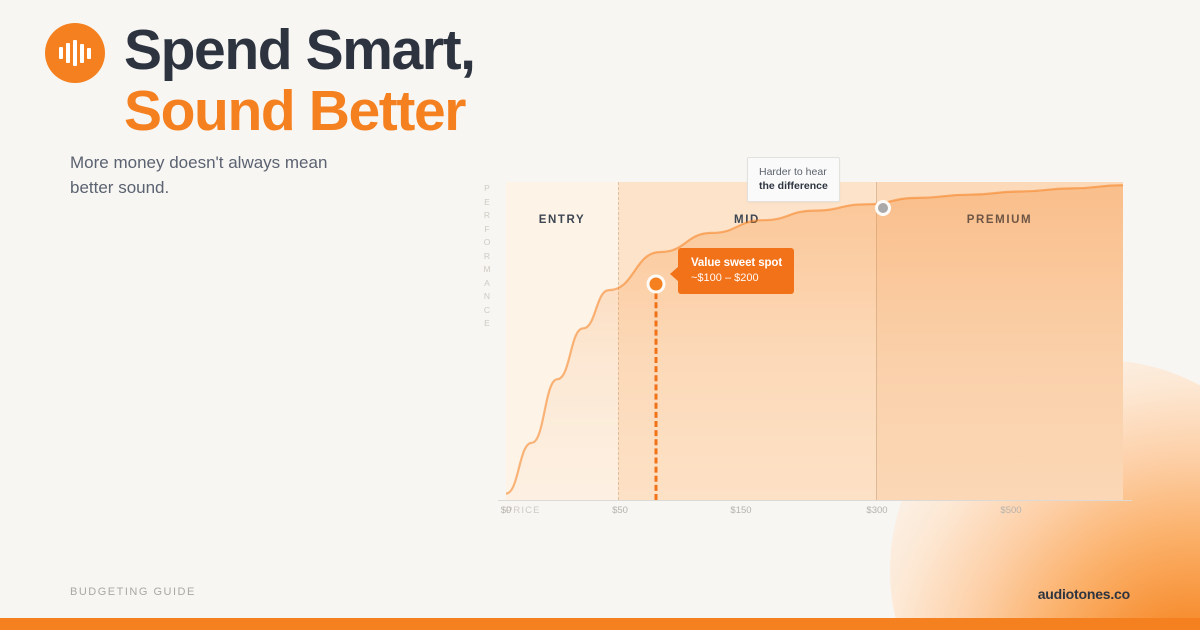 This screenshot has height=630, width=1200. I want to click on sweet-spot-marker, so click(656, 284).